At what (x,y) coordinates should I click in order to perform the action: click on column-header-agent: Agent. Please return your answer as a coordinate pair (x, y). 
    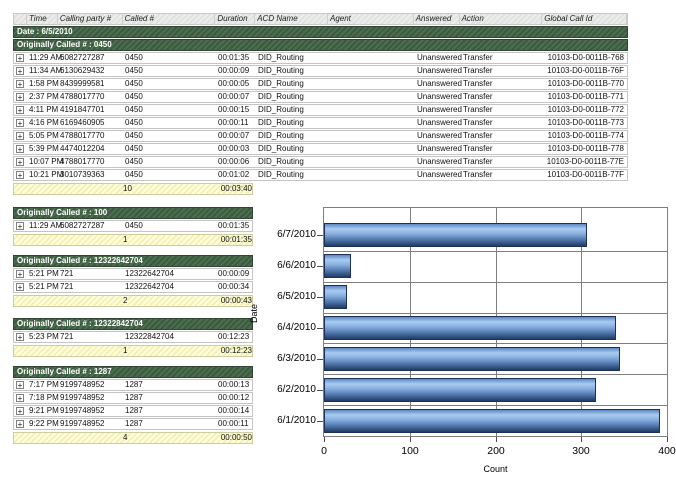
    Looking at the image, I should click on (371, 19).